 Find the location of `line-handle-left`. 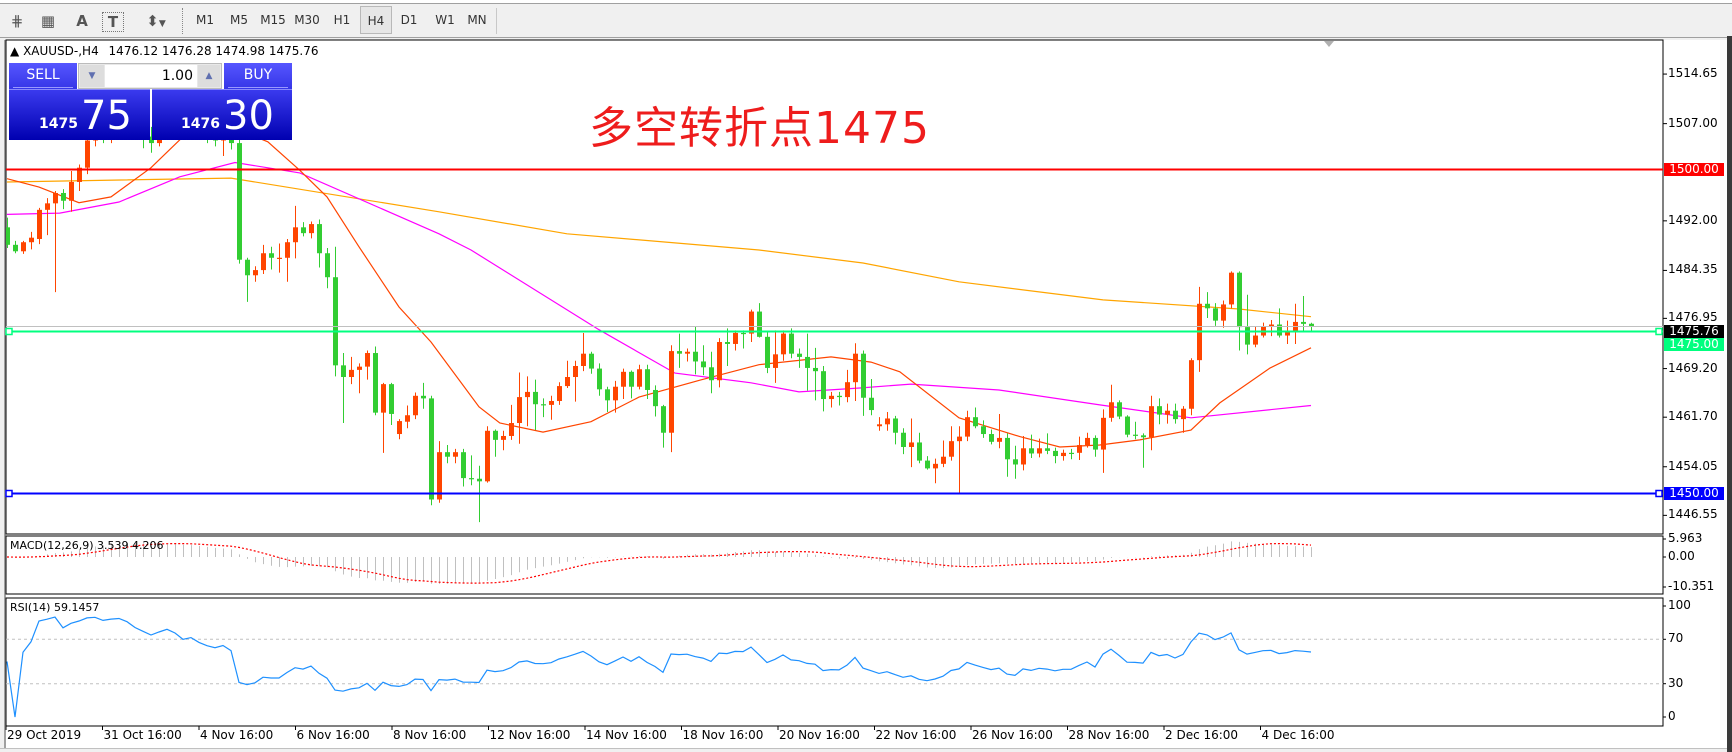

line-handle-left is located at coordinates (9, 493).